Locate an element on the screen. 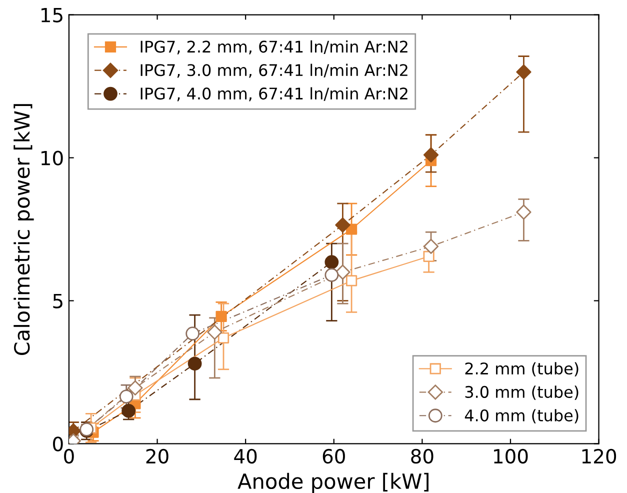  legend-label: 4.0 mm (tube) is located at coordinates (521, 416).